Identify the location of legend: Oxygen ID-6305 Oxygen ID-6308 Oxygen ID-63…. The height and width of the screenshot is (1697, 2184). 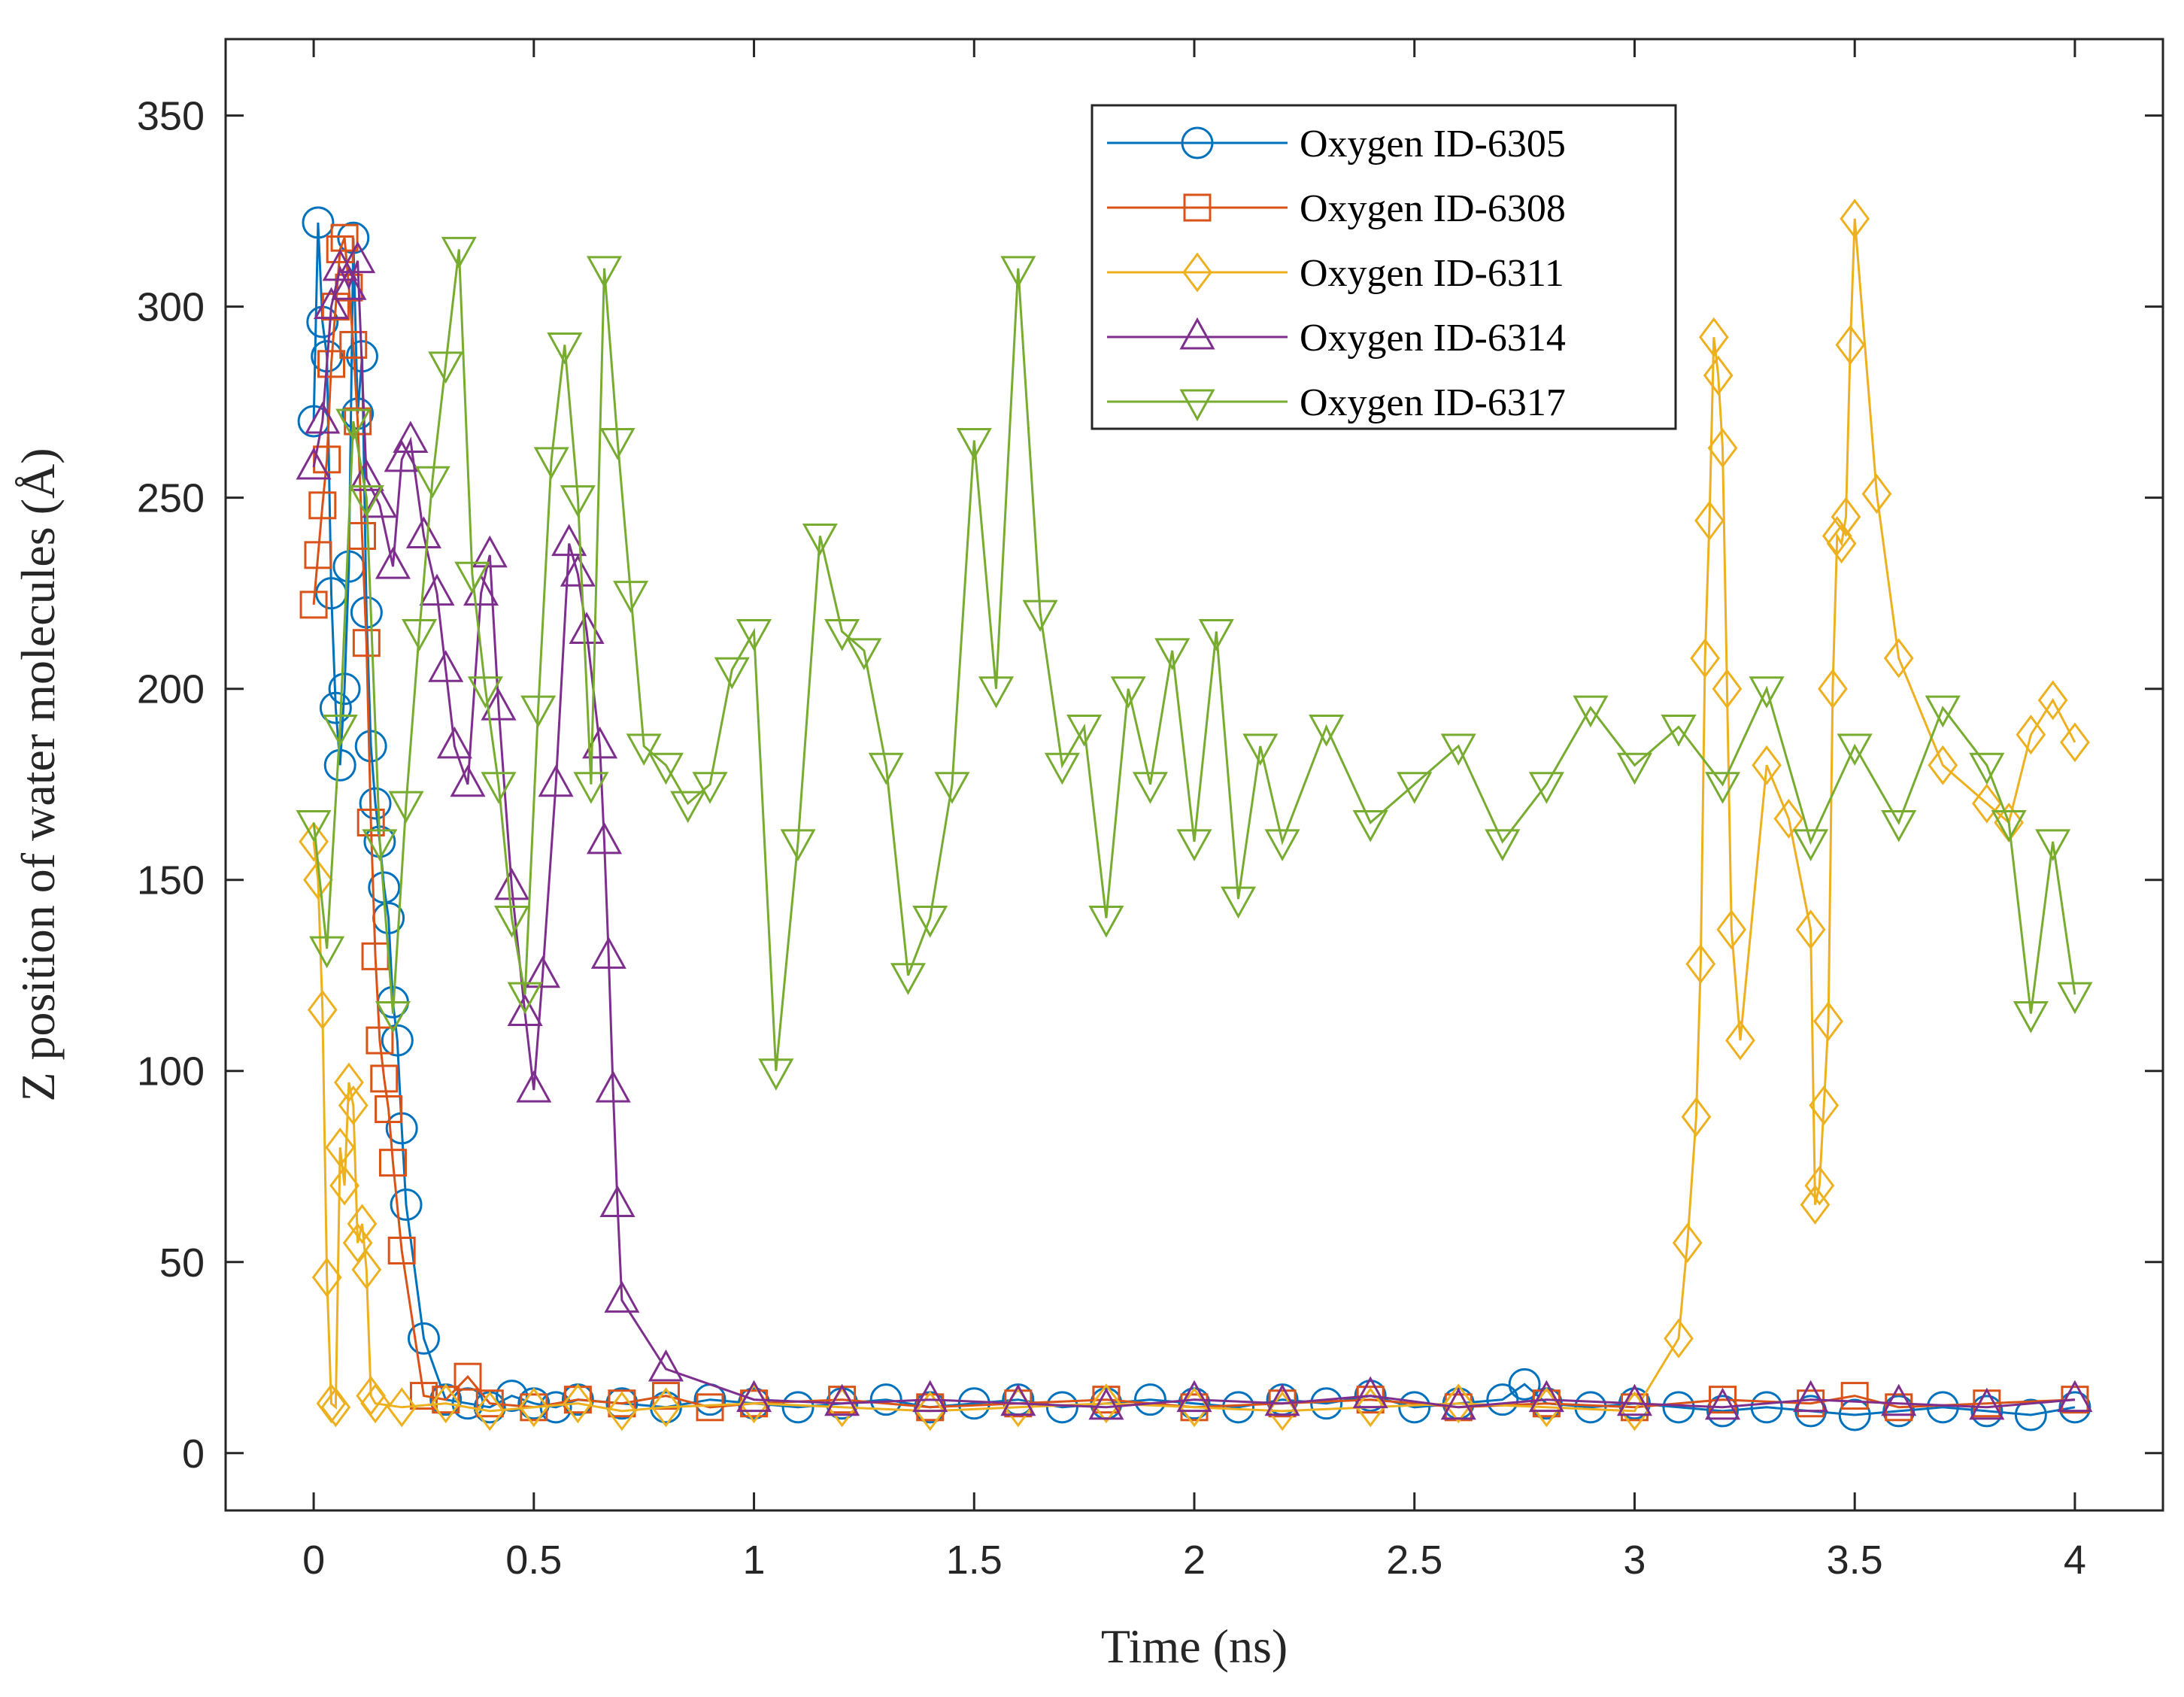
(1383, 267).